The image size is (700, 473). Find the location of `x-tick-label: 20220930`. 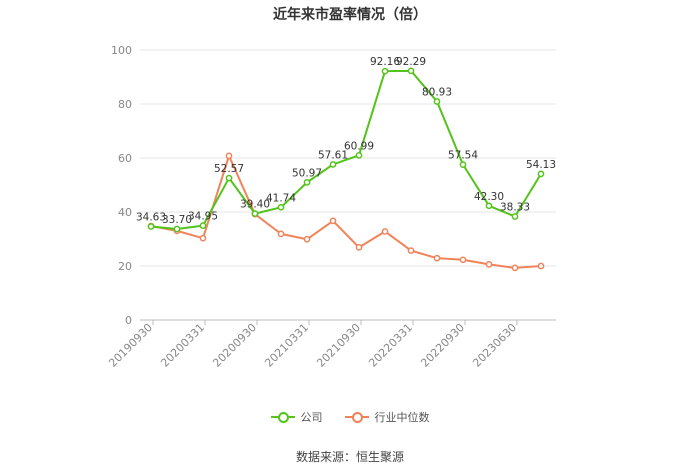

x-tick-label: 20220930 is located at coordinates (442, 345).